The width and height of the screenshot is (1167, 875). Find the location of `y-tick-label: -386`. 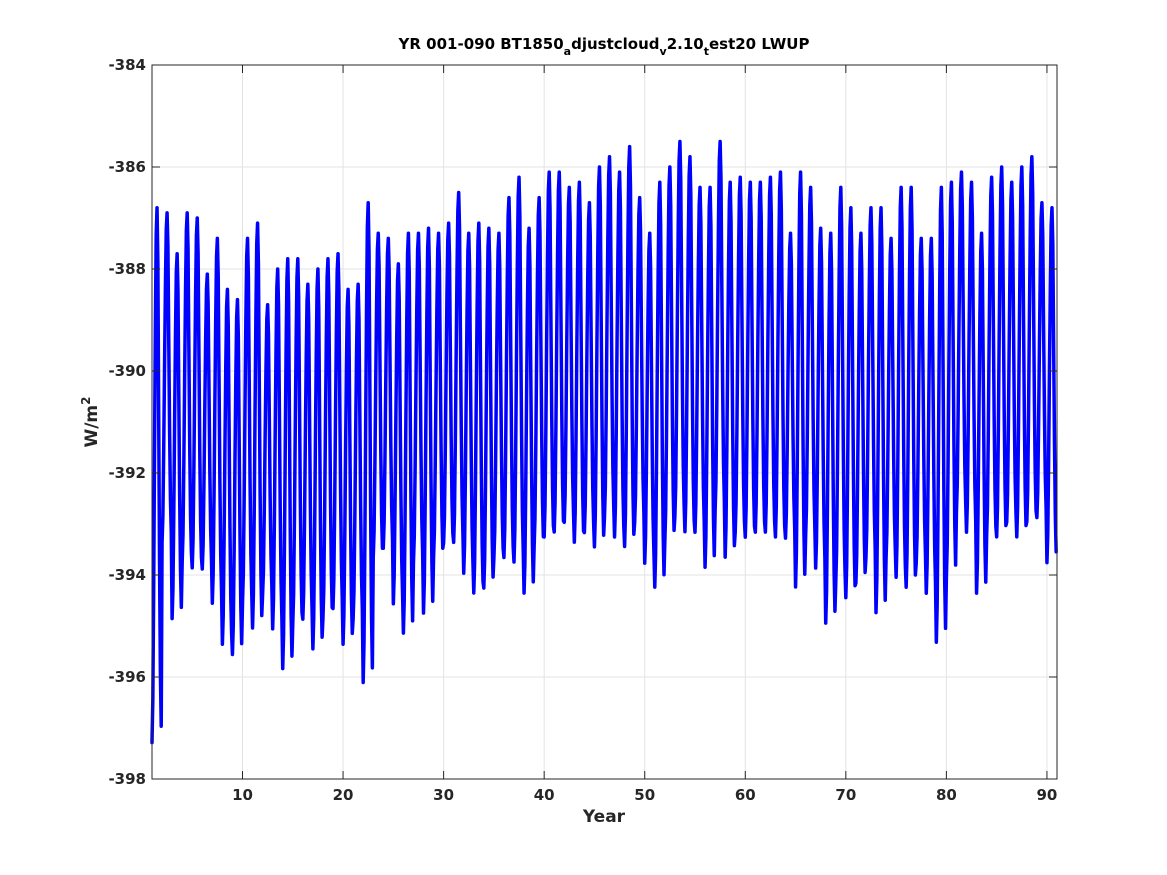

y-tick-label: -386 is located at coordinates (127, 167).